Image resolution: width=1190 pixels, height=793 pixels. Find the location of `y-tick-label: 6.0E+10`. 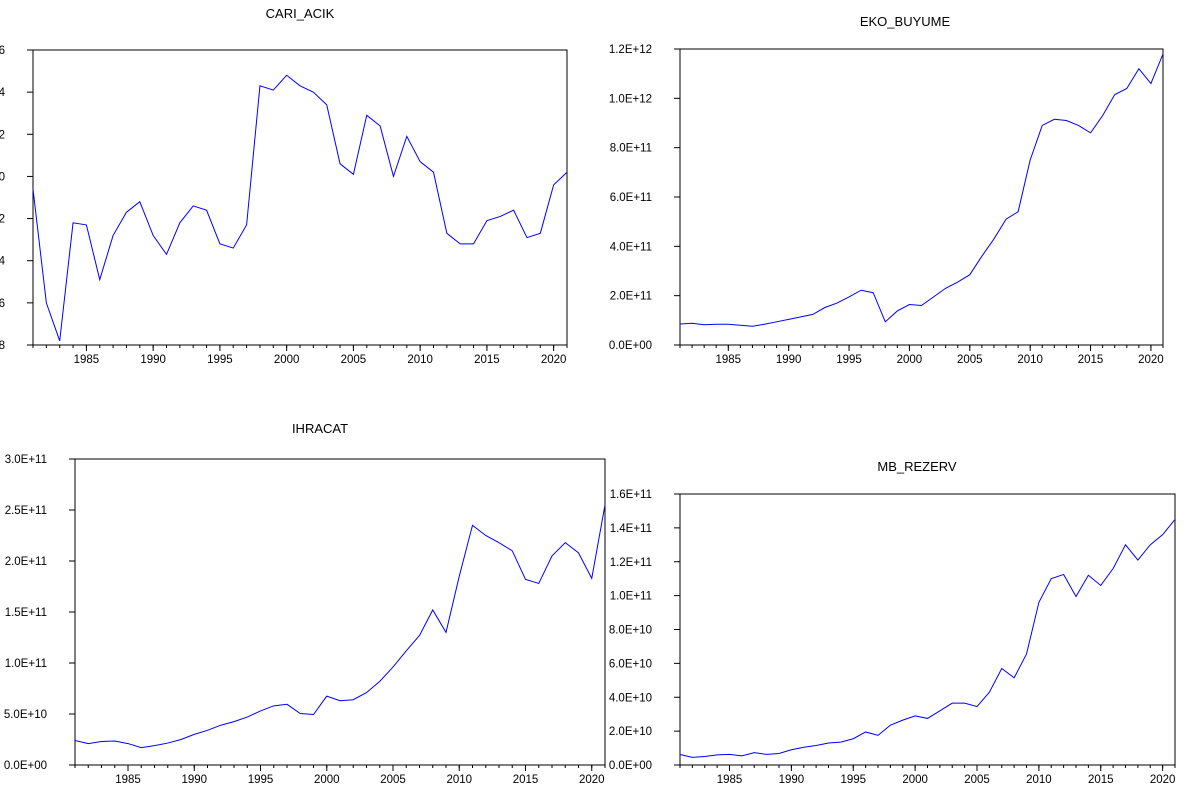

y-tick-label: 6.0E+10 is located at coordinates (630, 664).